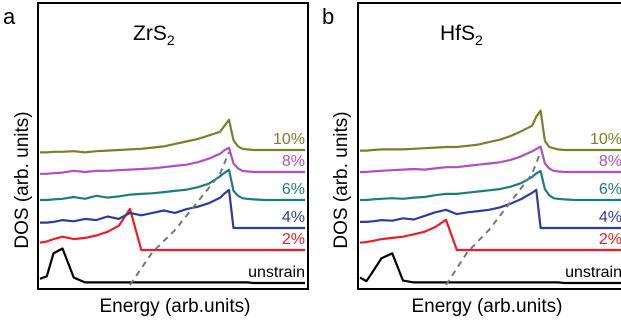  Describe the element at coordinates (171, 40) in the screenshot. I see `material-title-a-sub: 2` at that location.